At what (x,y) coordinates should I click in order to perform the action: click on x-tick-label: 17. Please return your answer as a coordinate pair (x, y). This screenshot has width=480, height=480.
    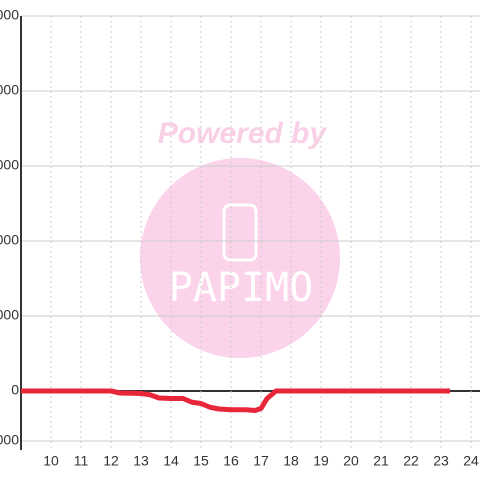
    Looking at the image, I should click on (261, 461).